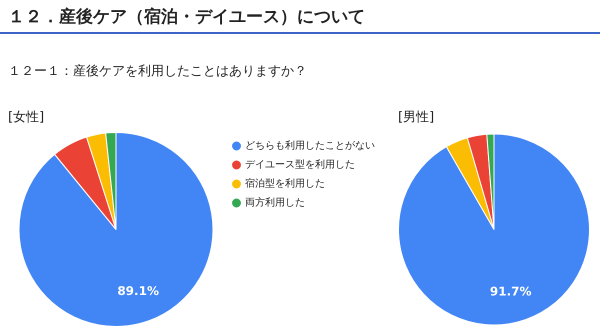 This screenshot has height=331, width=600. Describe the element at coordinates (511, 291) in the screenshot. I see `data-label: 91.7%` at that location.